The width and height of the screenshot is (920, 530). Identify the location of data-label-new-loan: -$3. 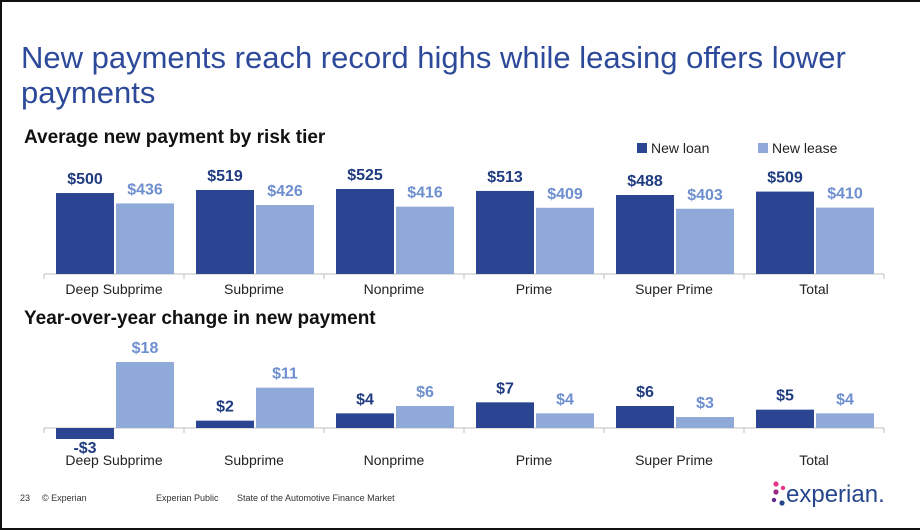
(84, 448).